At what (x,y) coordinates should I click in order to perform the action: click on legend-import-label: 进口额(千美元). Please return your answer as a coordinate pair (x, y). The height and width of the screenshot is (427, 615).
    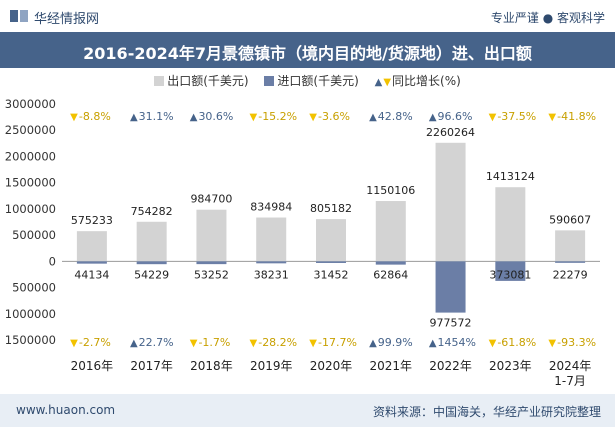
    Looking at the image, I should click on (318, 81).